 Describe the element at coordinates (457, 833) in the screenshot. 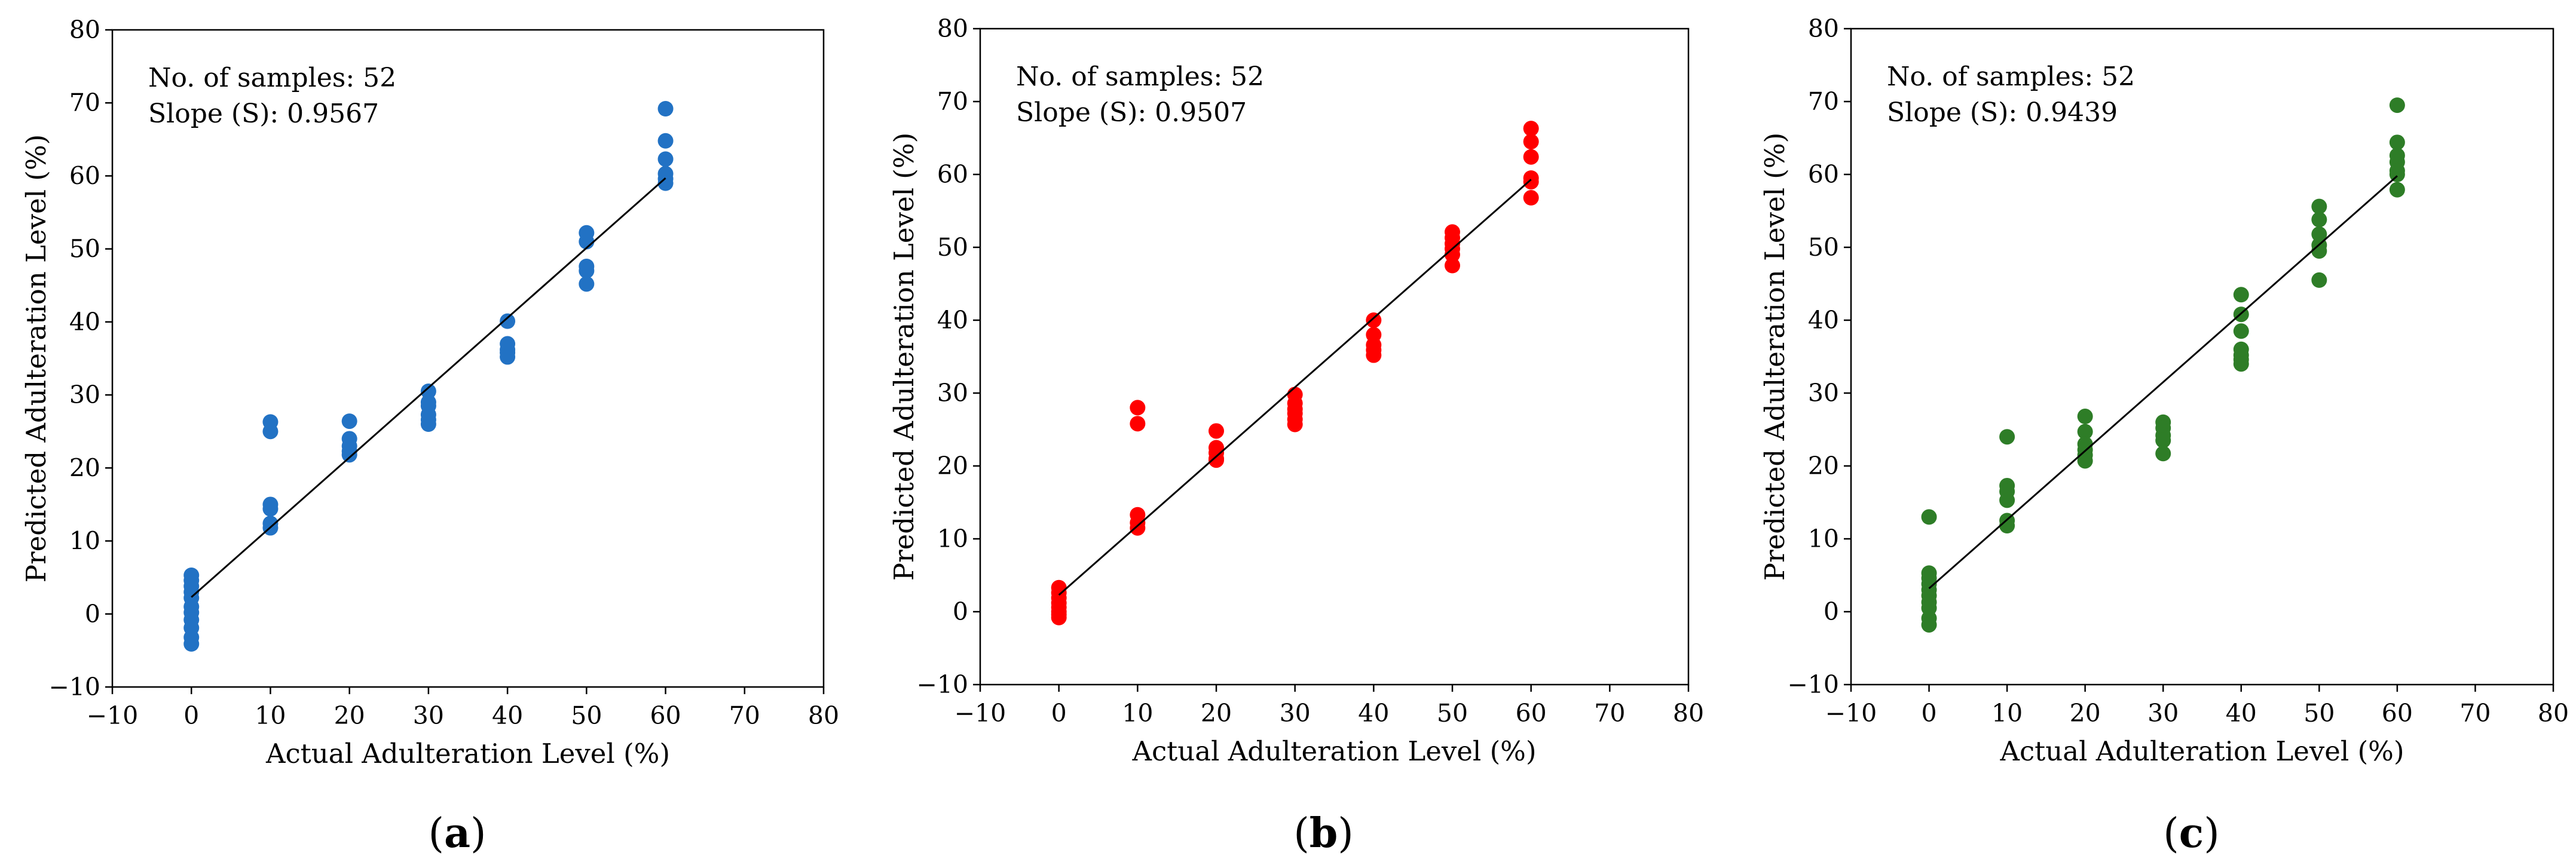

I see `caption-letter: a` at that location.